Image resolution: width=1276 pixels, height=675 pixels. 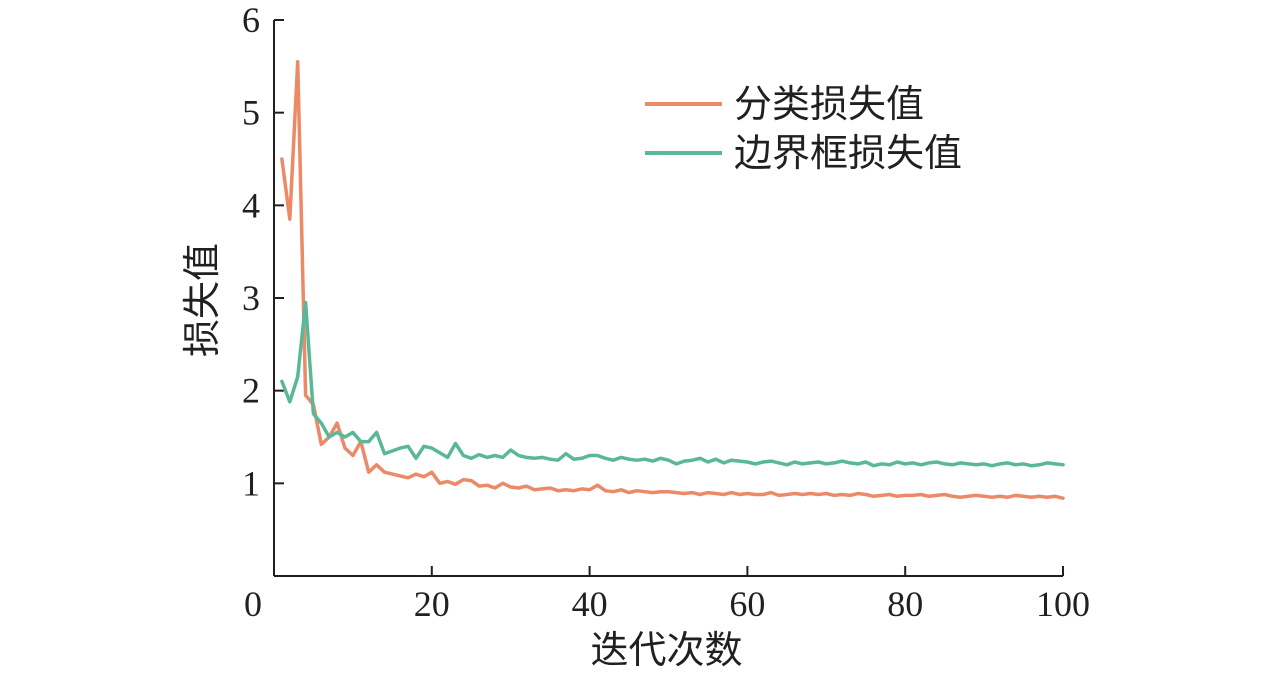 What do you see at coordinates (905, 604) in the screenshot?
I see `x-tick-label: 80` at bounding box center [905, 604].